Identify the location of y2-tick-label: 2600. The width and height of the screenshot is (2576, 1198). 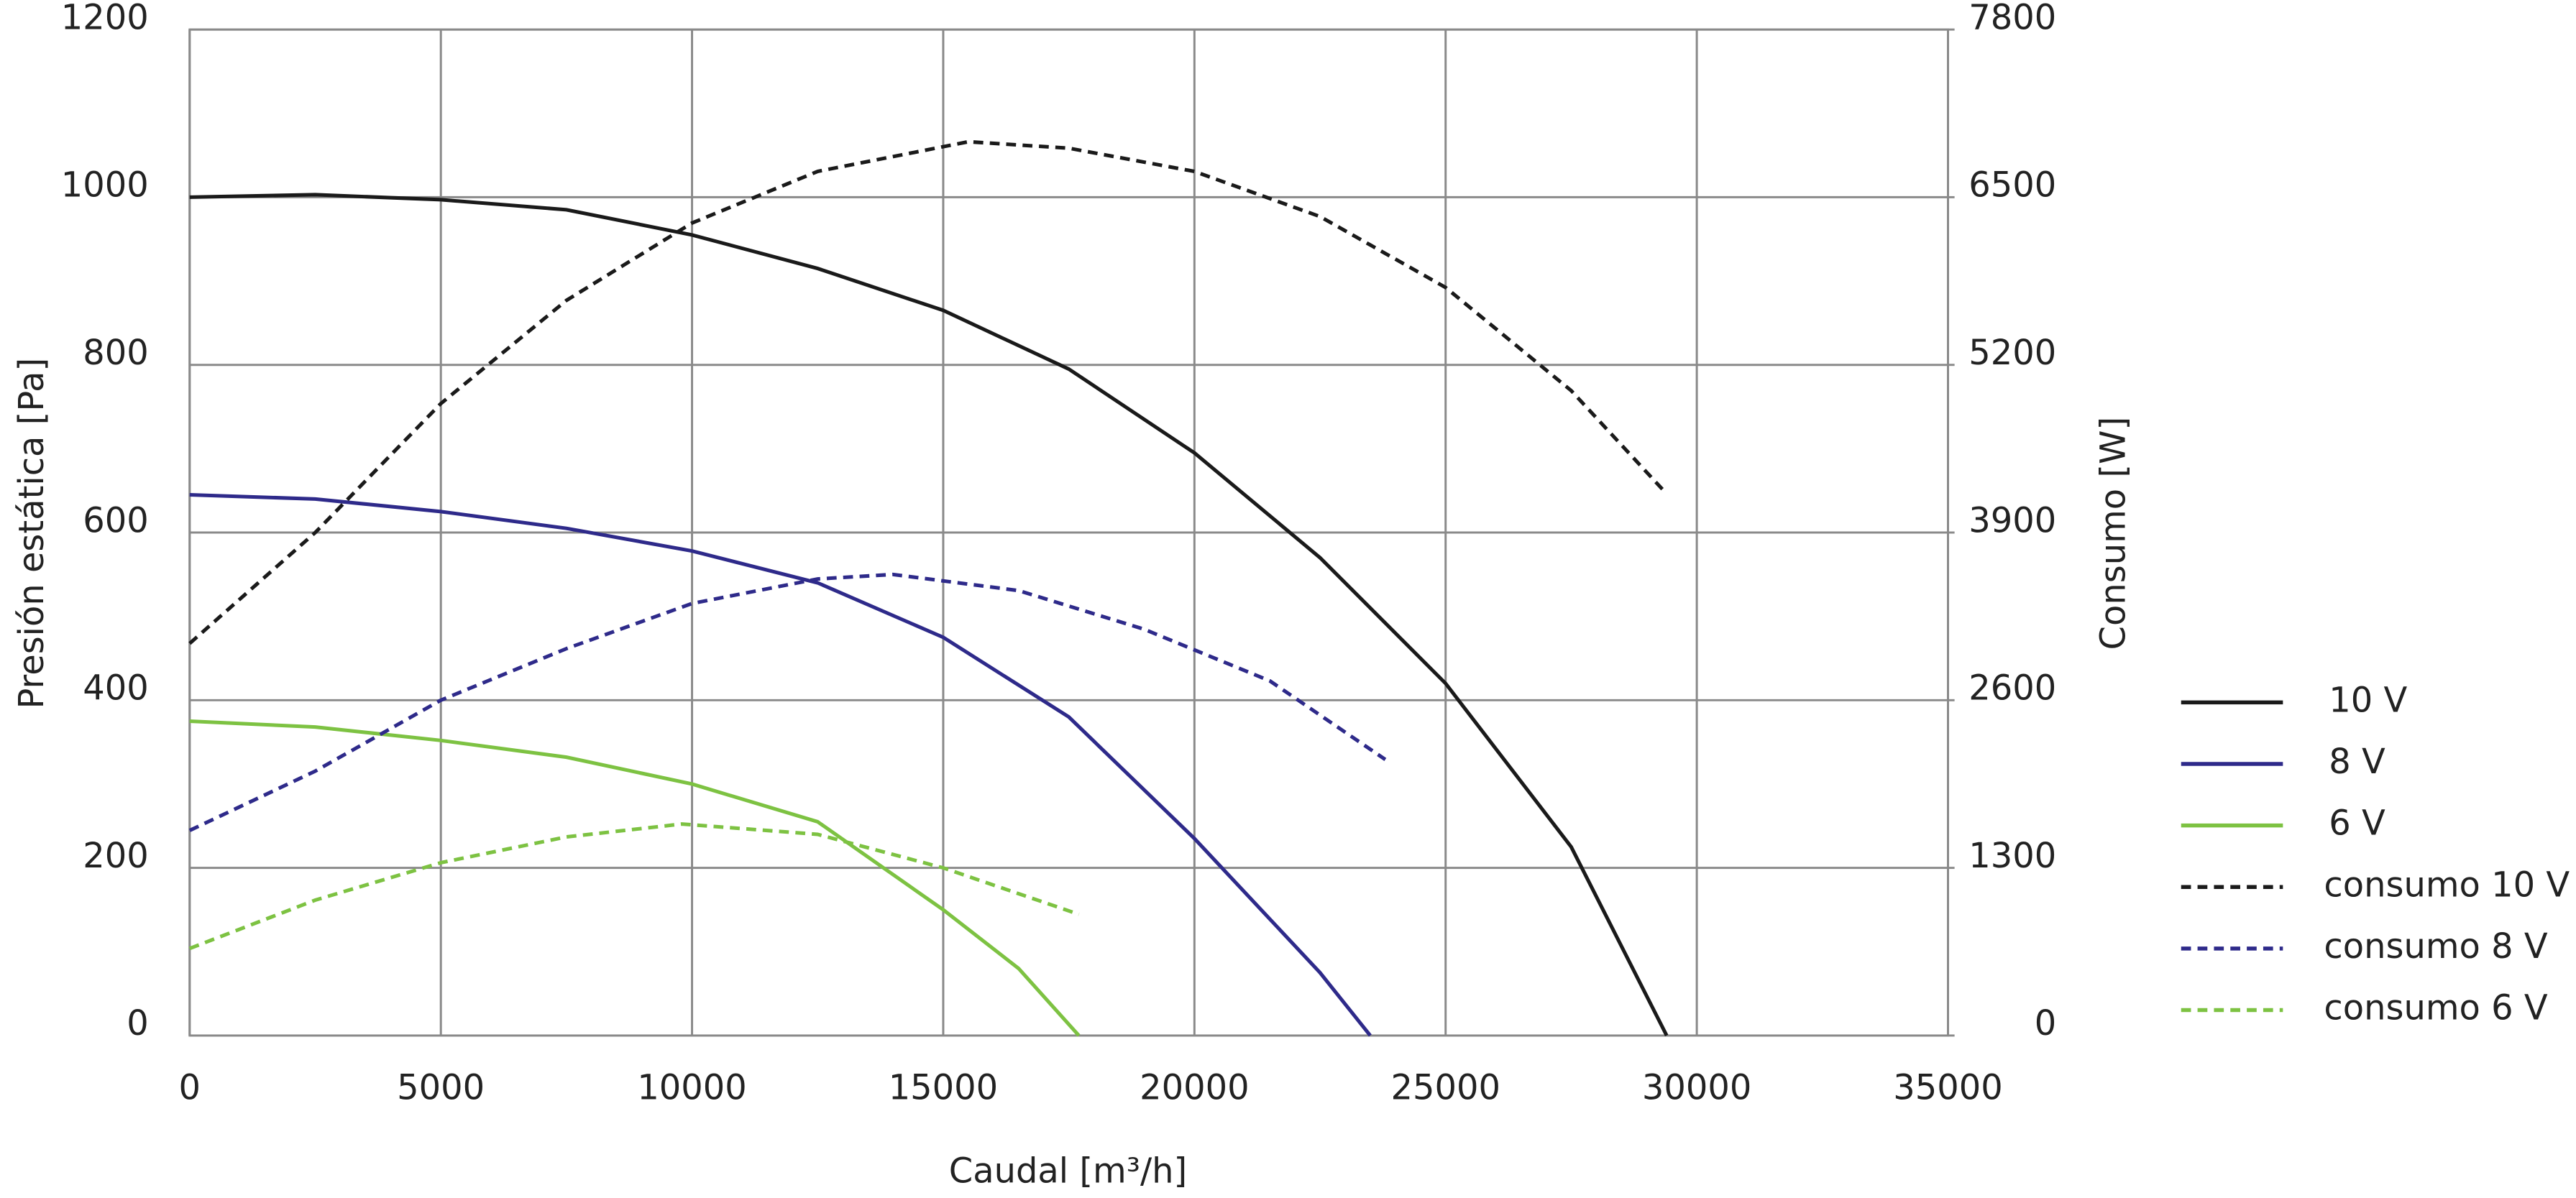
(2012, 688).